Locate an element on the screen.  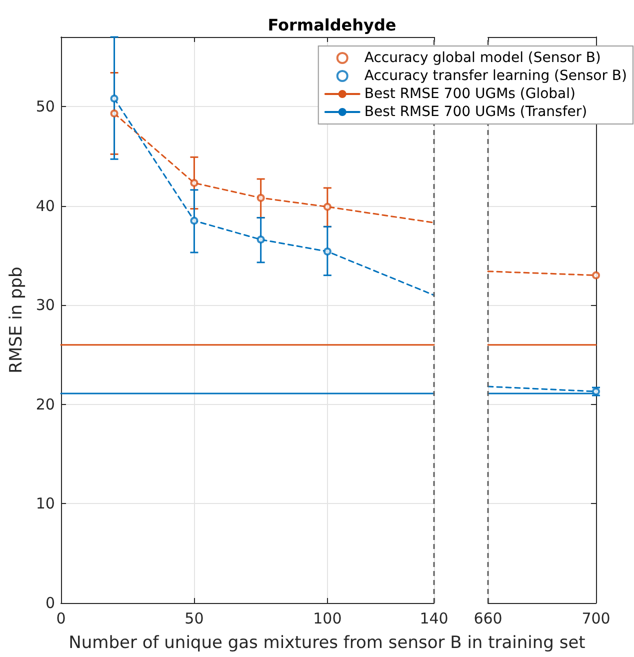
y-tick-label: 0 is located at coordinates (50, 603).